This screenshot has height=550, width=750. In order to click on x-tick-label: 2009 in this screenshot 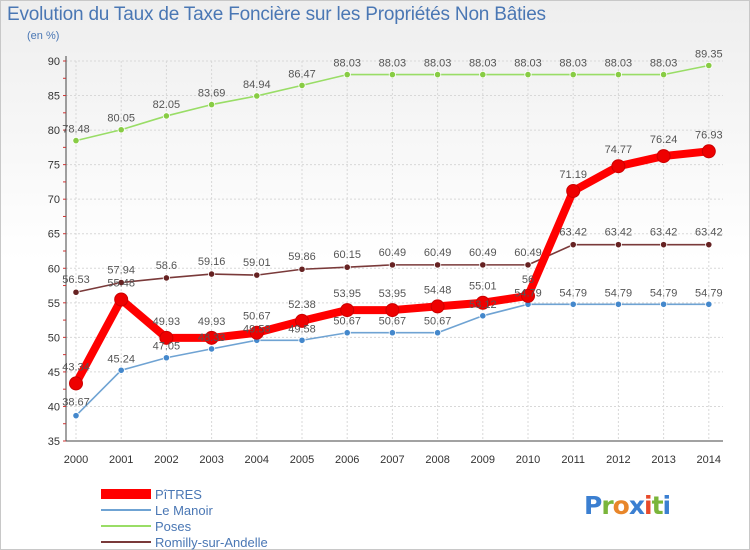, I will do `click(483, 460)`.